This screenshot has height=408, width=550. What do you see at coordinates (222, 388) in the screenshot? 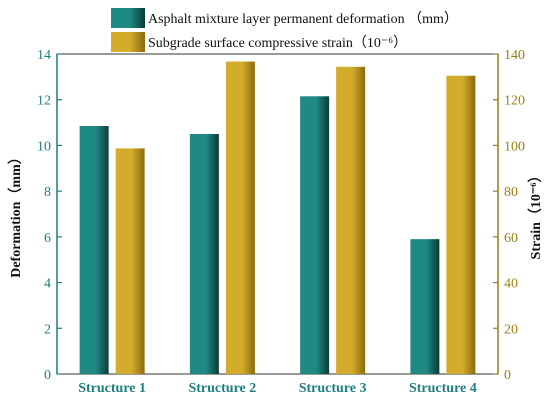
I see `category-label: Structure 2` at bounding box center [222, 388].